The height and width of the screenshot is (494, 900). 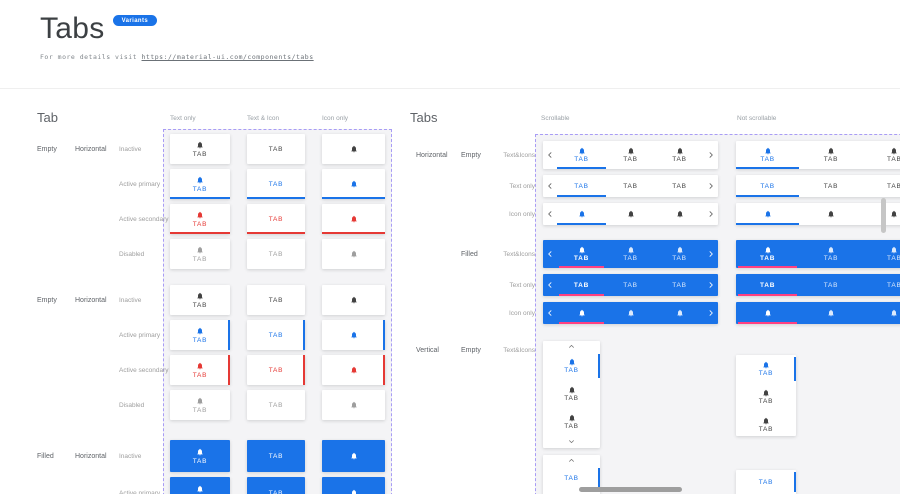 I want to click on row-variant-label: Icon only, so click(x=521, y=214).